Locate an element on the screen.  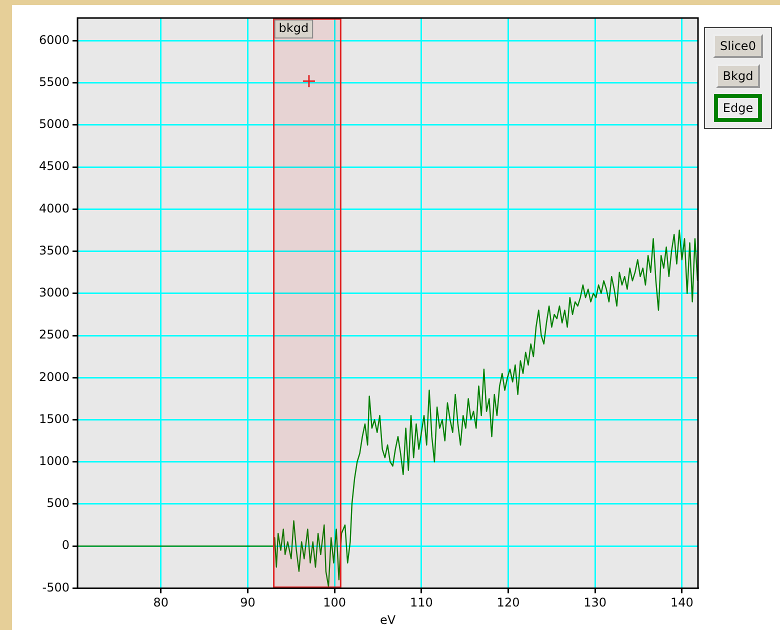
x-tick-label: 120 is located at coordinates (508, 603).